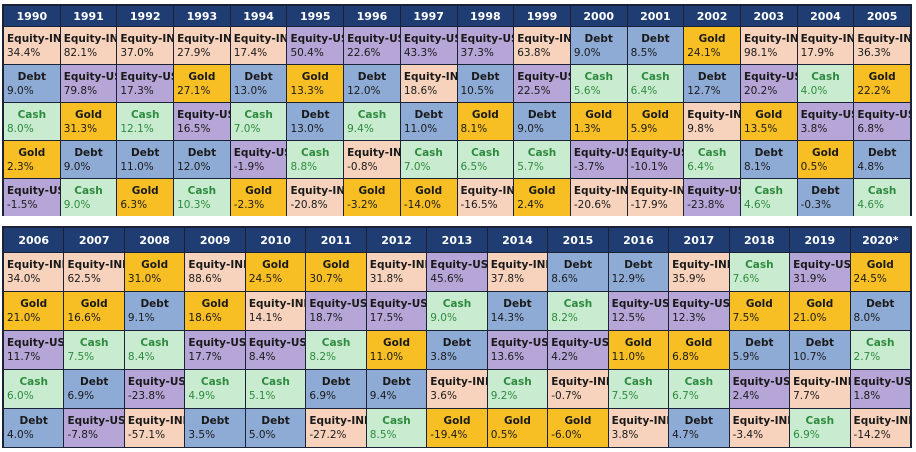 Image resolution: width=916 pixels, height=452 pixels. Describe the element at coordinates (215, 389) in the screenshot. I see `return-cell: Cash 4.9%` at that location.